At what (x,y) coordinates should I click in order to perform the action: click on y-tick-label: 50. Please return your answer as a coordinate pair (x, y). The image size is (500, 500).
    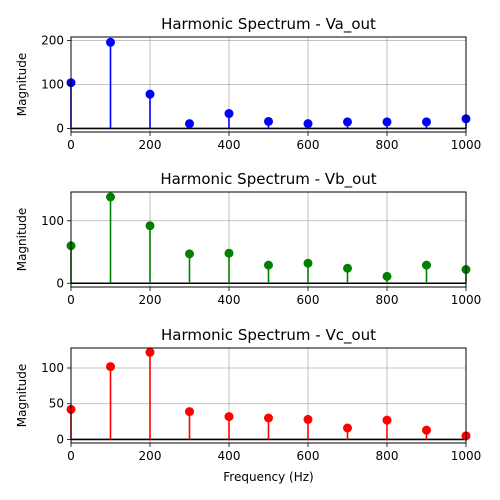
    Looking at the image, I should click on (56, 404).